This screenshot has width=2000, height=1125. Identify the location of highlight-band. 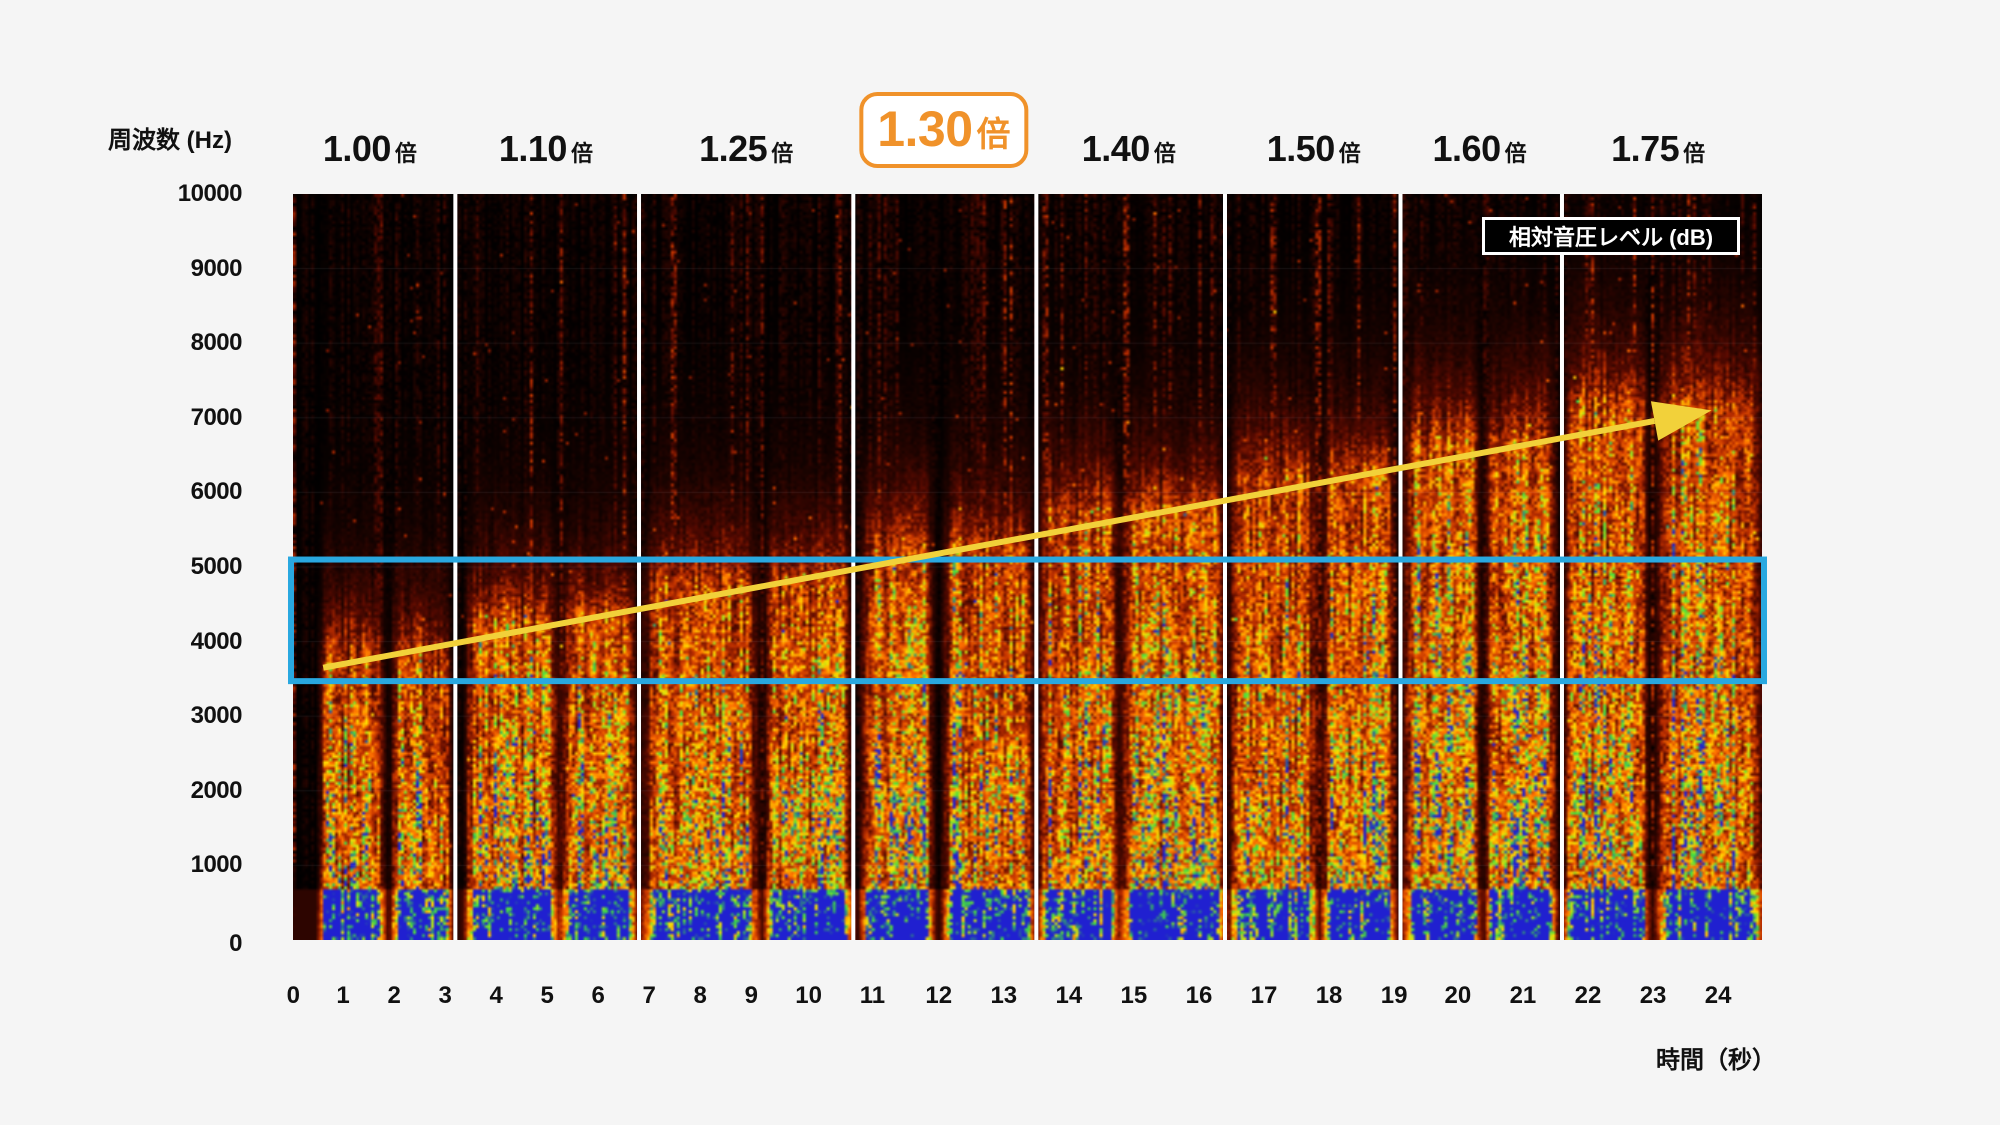
(1027, 620).